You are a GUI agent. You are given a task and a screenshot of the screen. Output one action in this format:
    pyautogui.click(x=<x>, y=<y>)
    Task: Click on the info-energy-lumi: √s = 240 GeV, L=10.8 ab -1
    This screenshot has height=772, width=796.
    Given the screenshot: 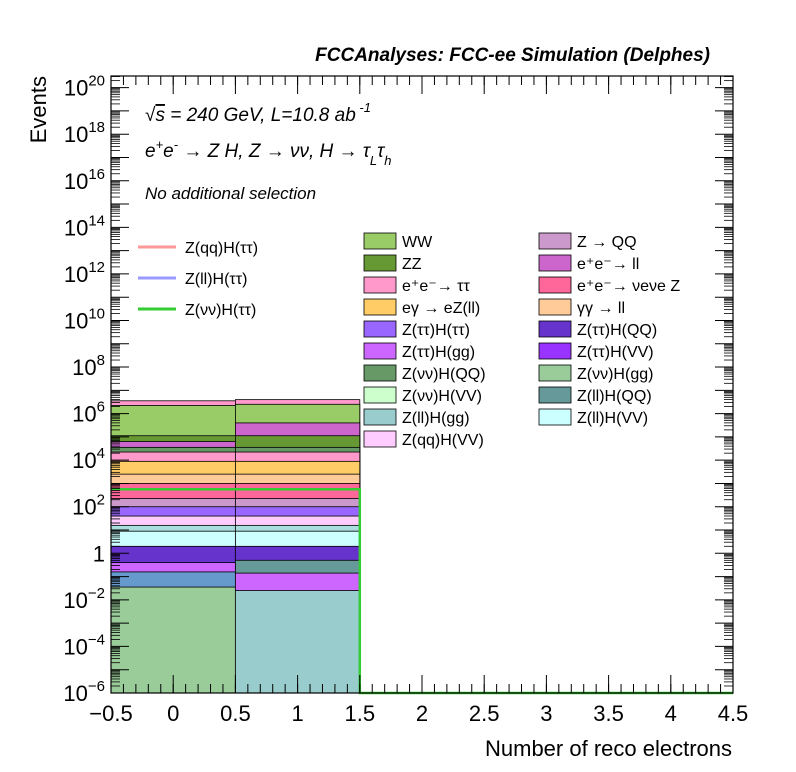 What is the action you would take?
    pyautogui.click(x=258, y=113)
    